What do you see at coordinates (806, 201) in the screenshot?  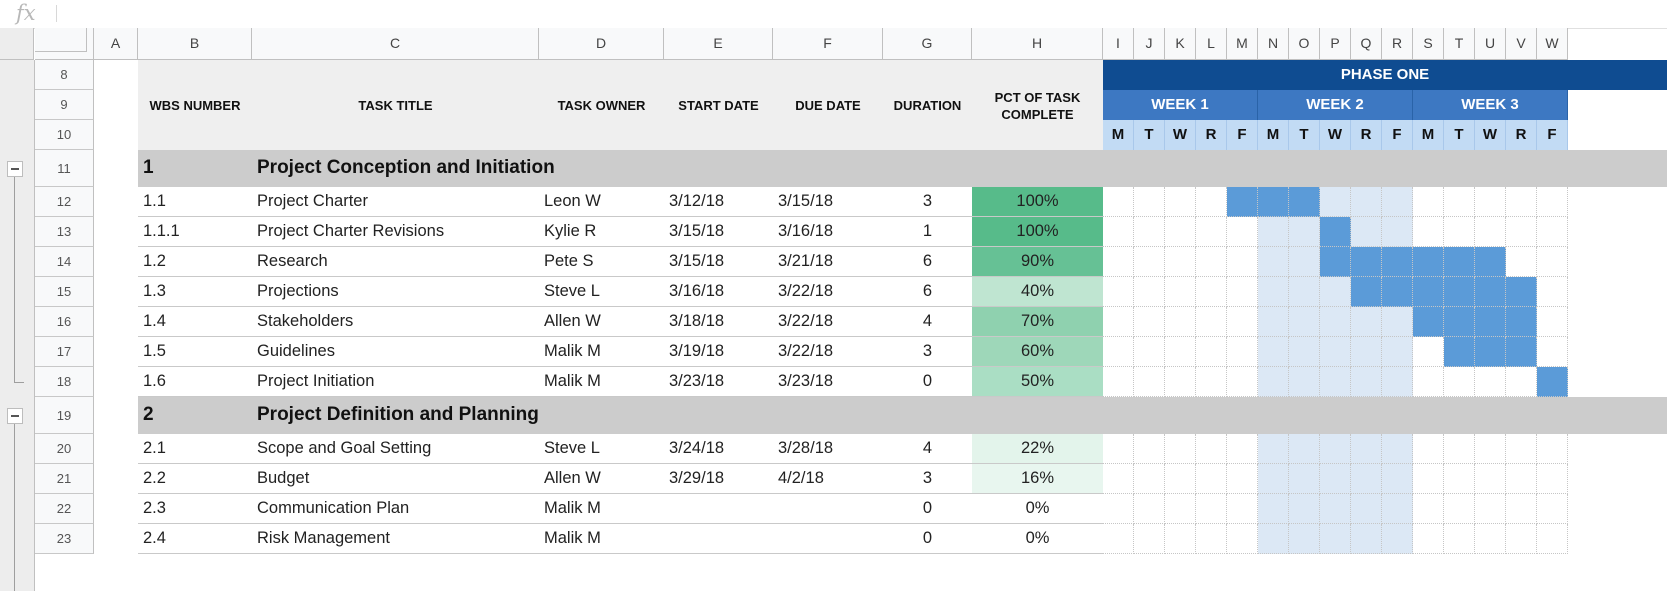 I see `due-date: 3/15/18` at bounding box center [806, 201].